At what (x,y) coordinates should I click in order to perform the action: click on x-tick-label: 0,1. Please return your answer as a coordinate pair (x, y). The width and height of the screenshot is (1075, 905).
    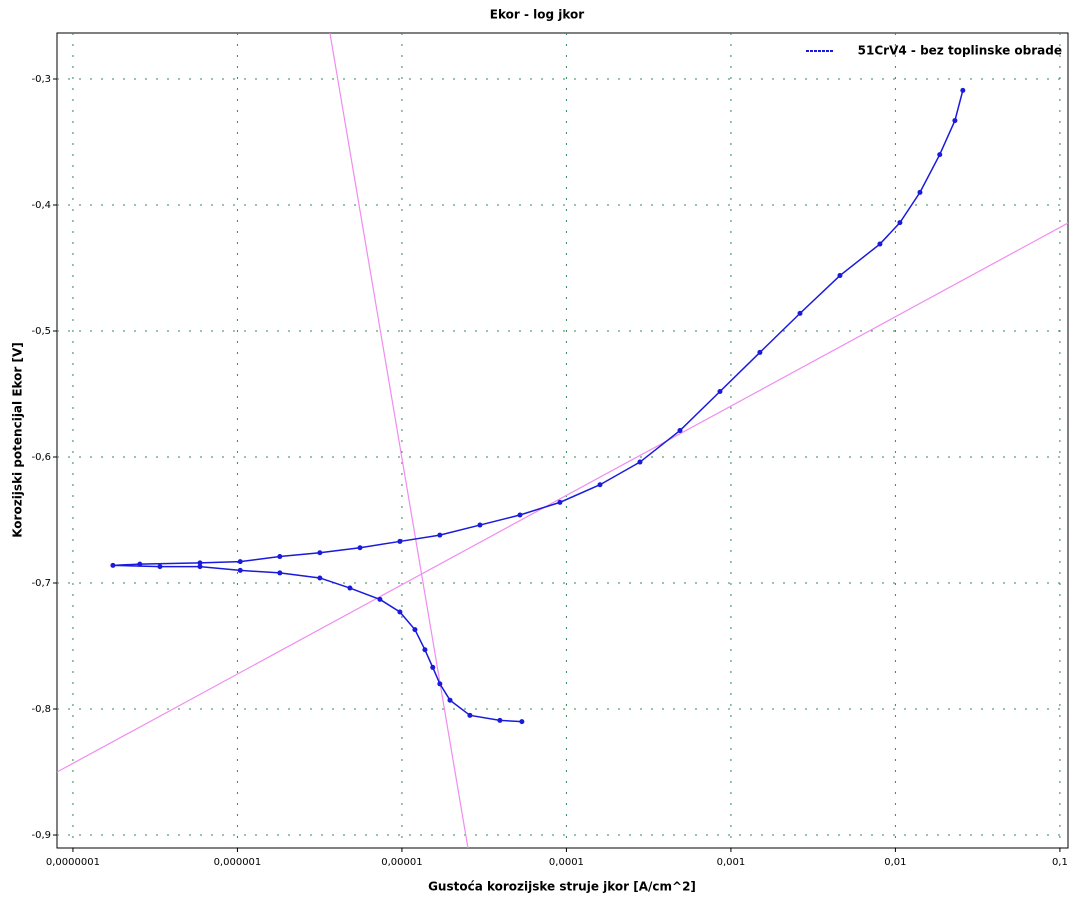
    Looking at the image, I should click on (1060, 862).